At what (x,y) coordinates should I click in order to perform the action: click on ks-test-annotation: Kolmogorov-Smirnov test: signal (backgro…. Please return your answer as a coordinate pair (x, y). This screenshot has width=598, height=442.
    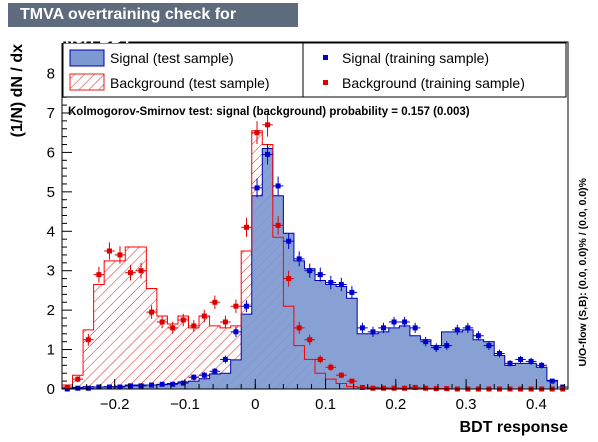
    Looking at the image, I should click on (269, 112).